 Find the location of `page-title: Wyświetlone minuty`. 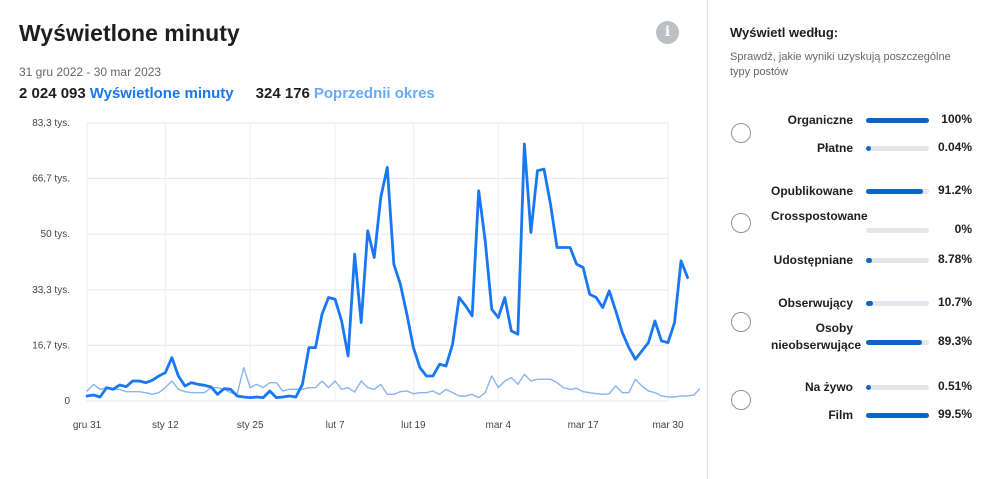

page-title: Wyświetlone minuty is located at coordinates (129, 33).